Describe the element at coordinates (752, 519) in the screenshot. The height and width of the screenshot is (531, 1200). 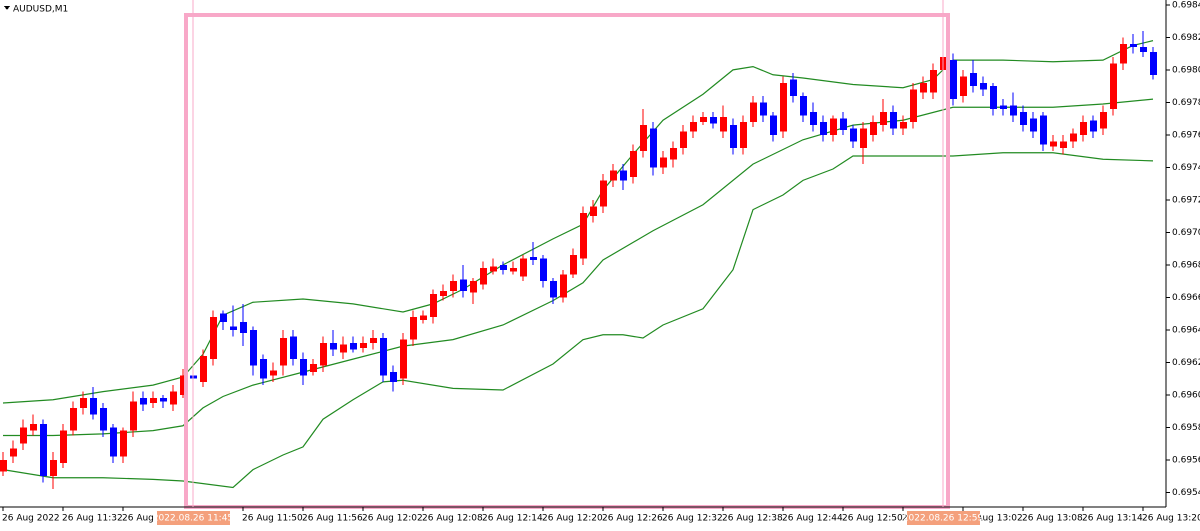
I see `x-tick-label: 26 Aug 12:38` at that location.